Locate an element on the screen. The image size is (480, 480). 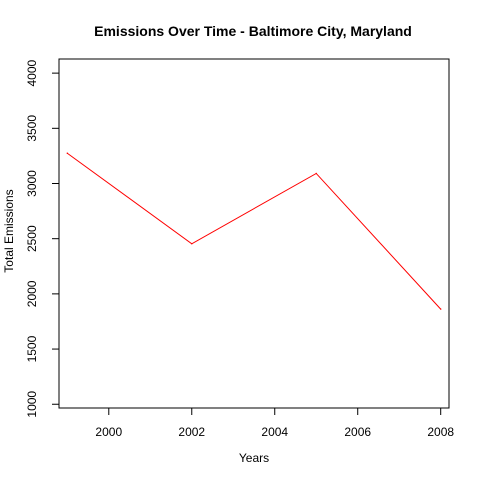
y-tick-label: 4000 is located at coordinates (32, 72).